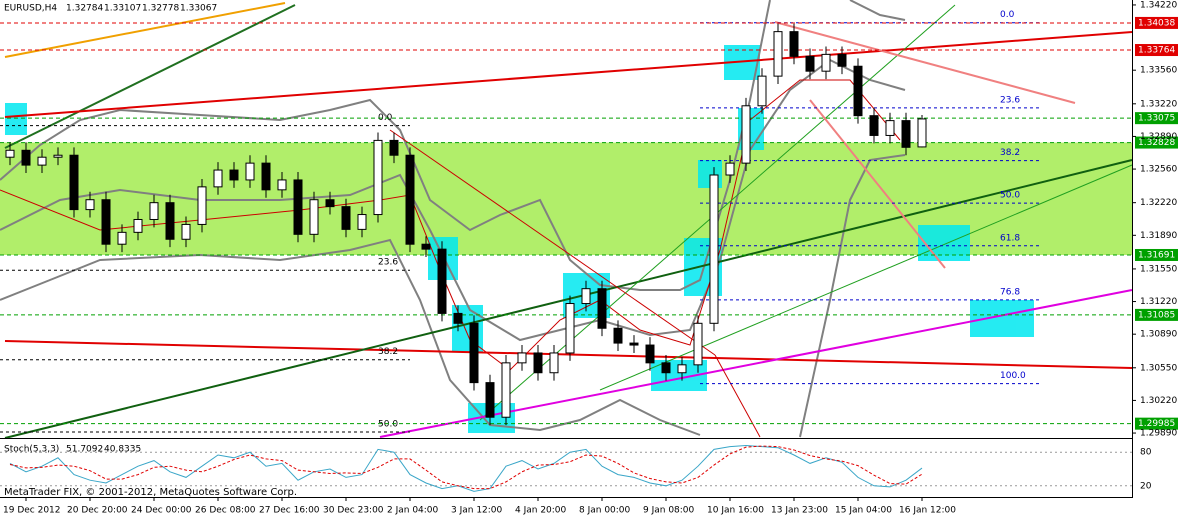 This screenshot has height=518, width=1178. Describe the element at coordinates (84, 9) in the screenshot. I see `ohlc-open: 1.32784` at that location.